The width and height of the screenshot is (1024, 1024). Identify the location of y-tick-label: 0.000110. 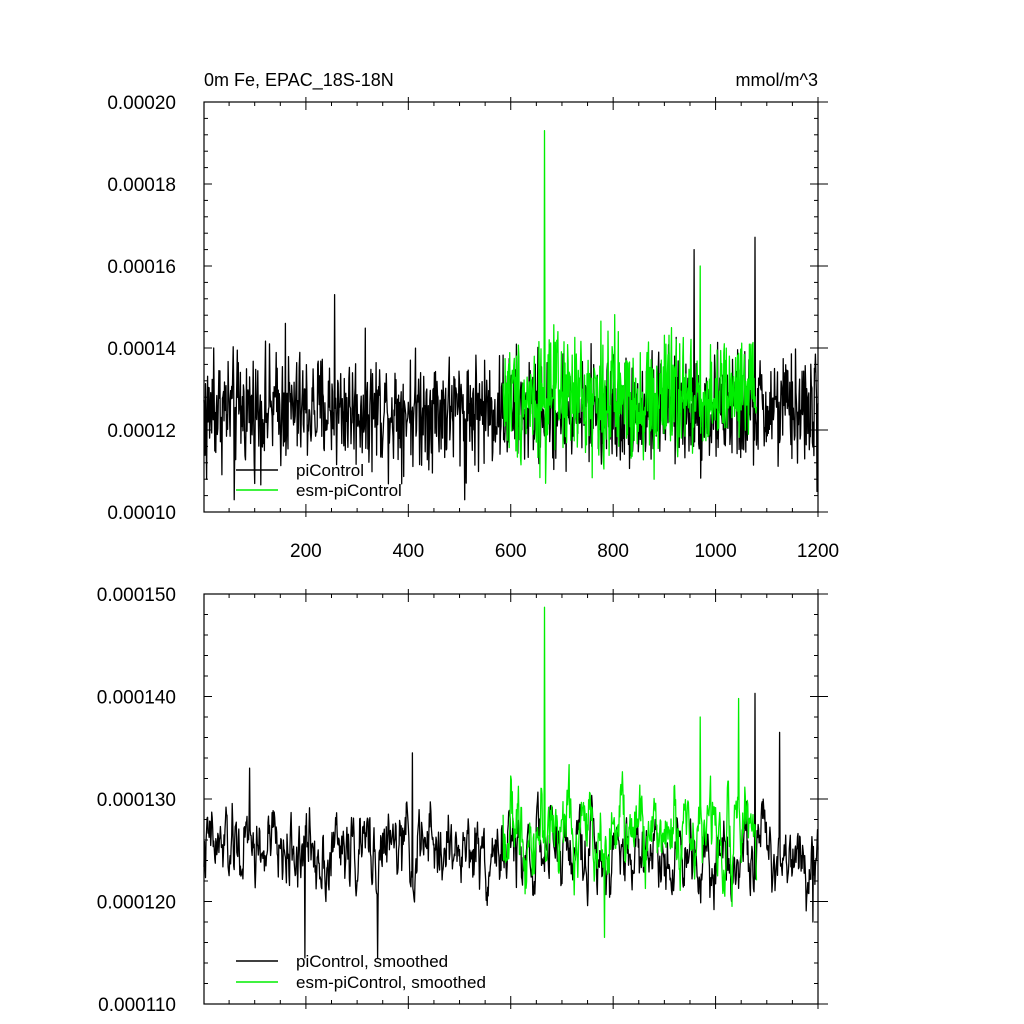
(137, 1005).